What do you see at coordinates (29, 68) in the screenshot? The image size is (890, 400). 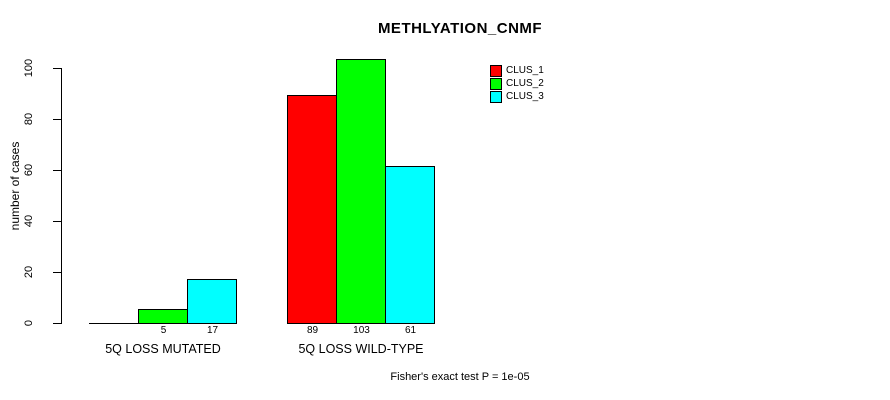 I see `y-axis-tick-label: 100` at bounding box center [29, 68].